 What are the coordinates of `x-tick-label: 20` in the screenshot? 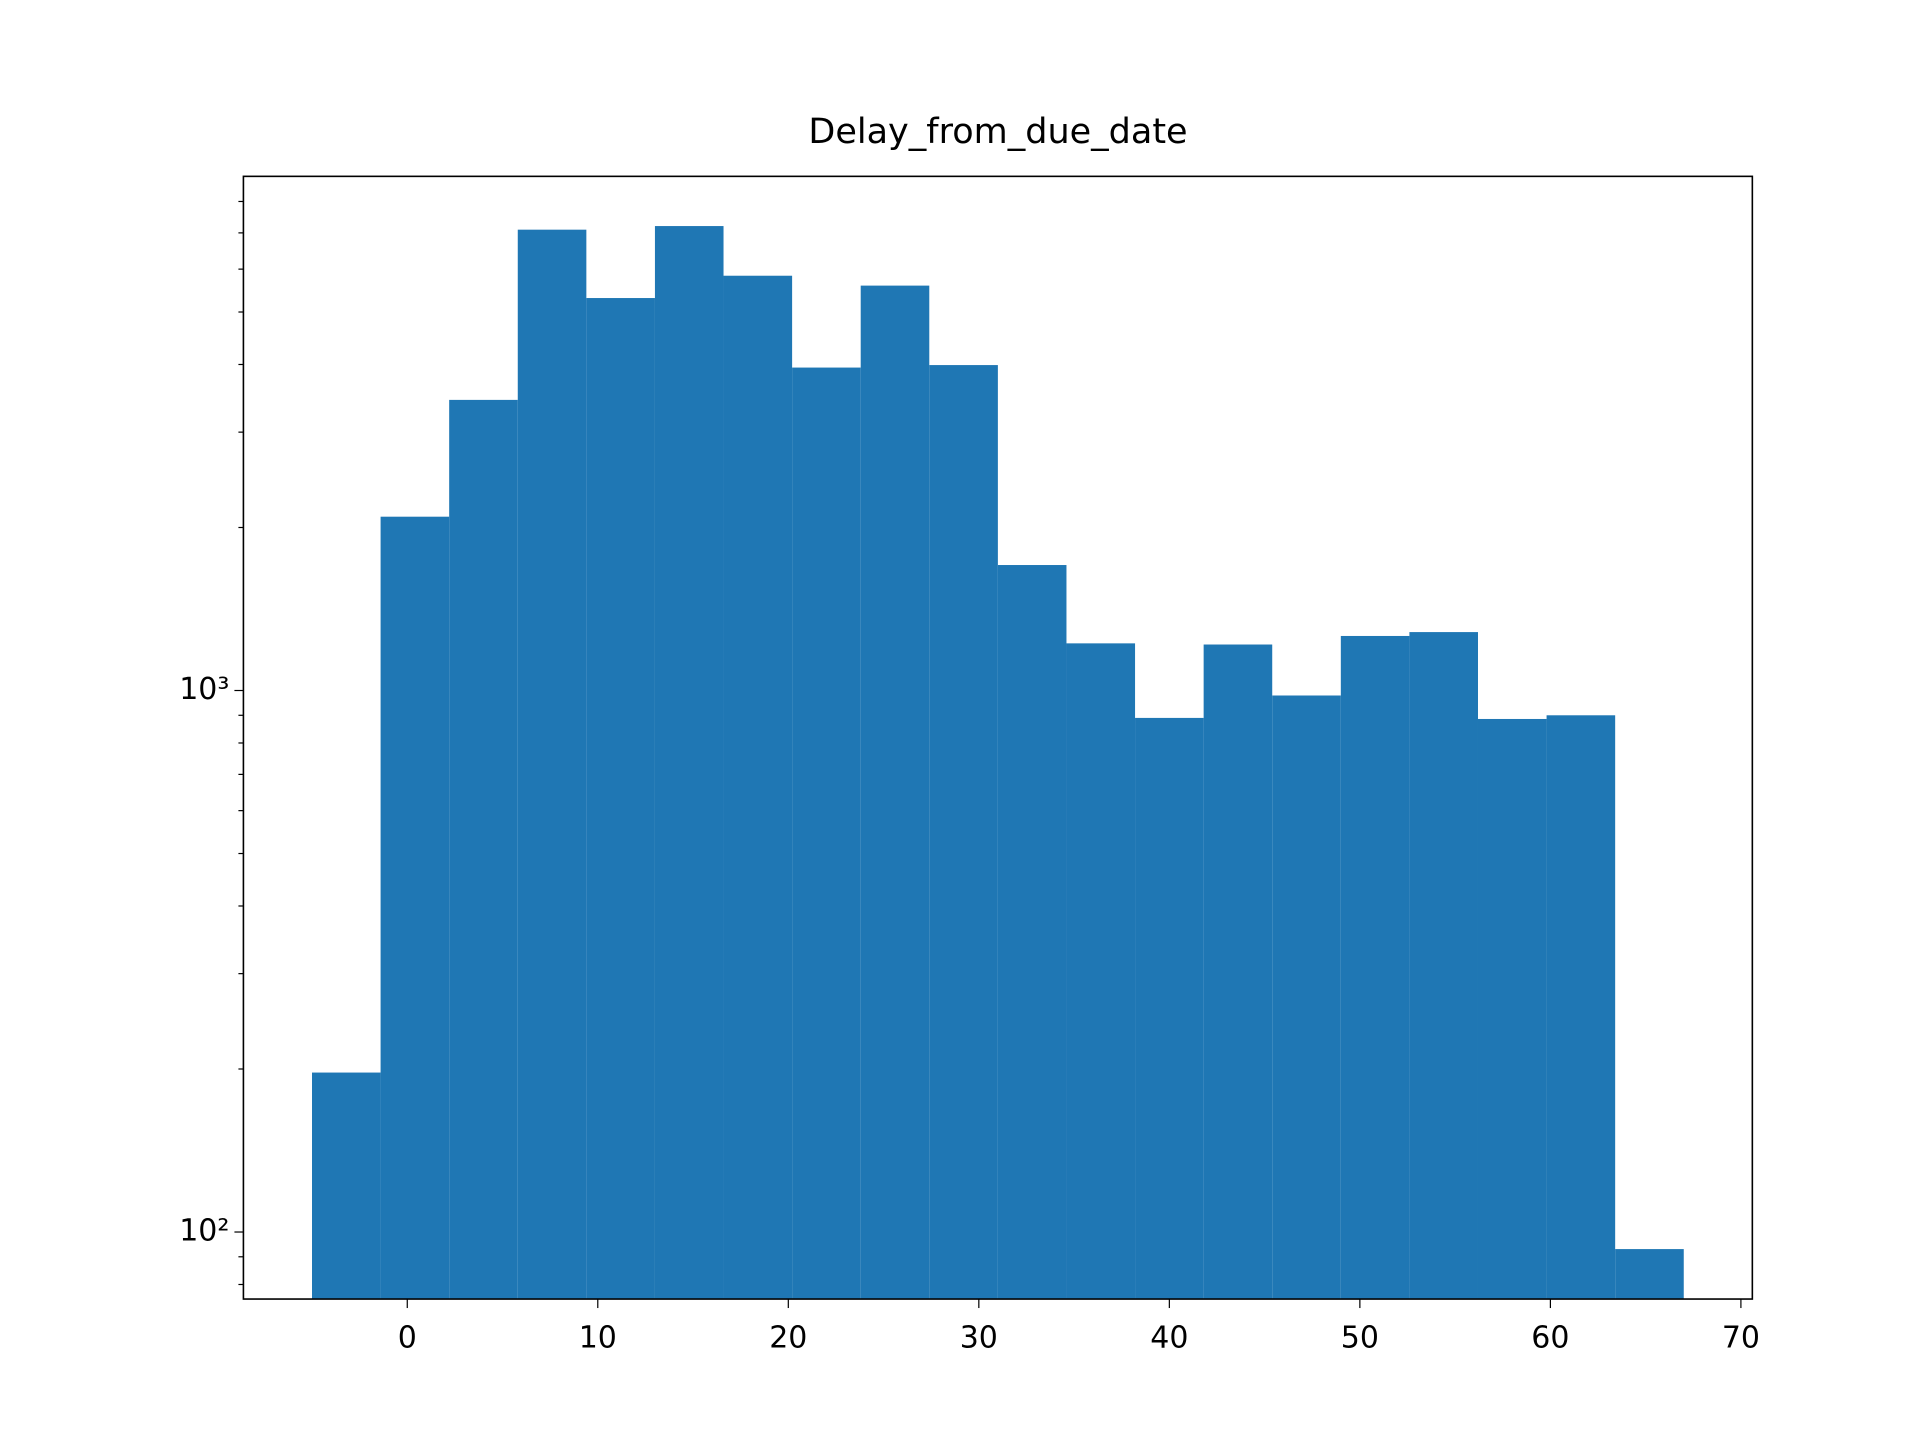 It's located at (788, 1338).